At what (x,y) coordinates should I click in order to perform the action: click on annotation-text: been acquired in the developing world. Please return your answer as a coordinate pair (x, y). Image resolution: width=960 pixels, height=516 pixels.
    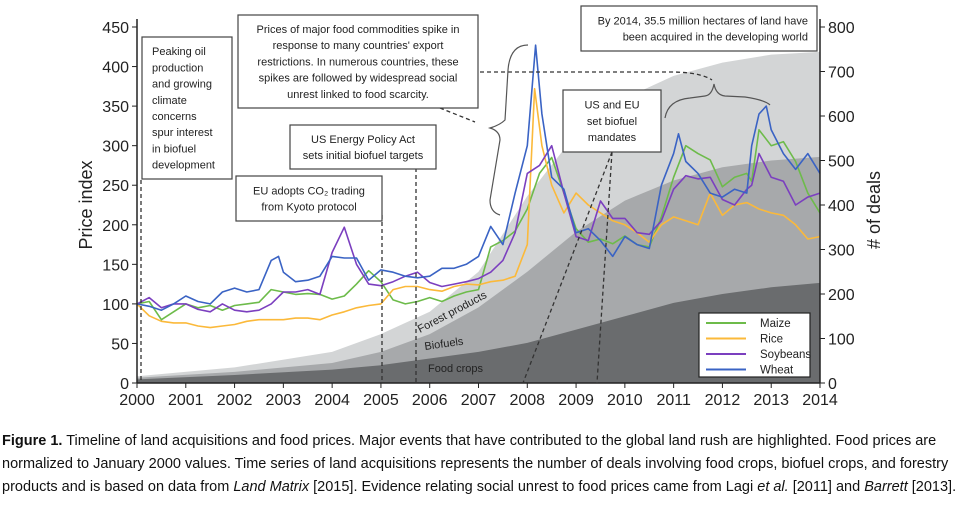
    Looking at the image, I should click on (715, 38).